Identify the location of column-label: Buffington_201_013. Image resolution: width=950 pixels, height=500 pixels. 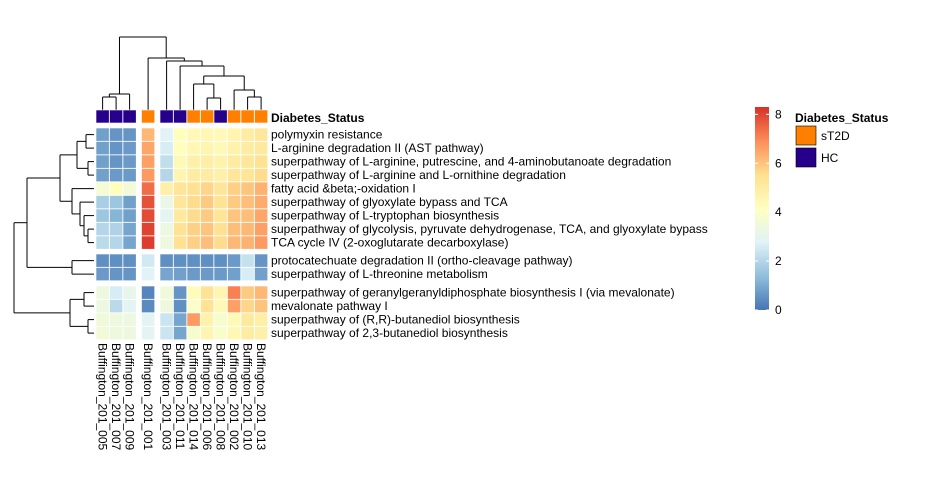
(261, 397).